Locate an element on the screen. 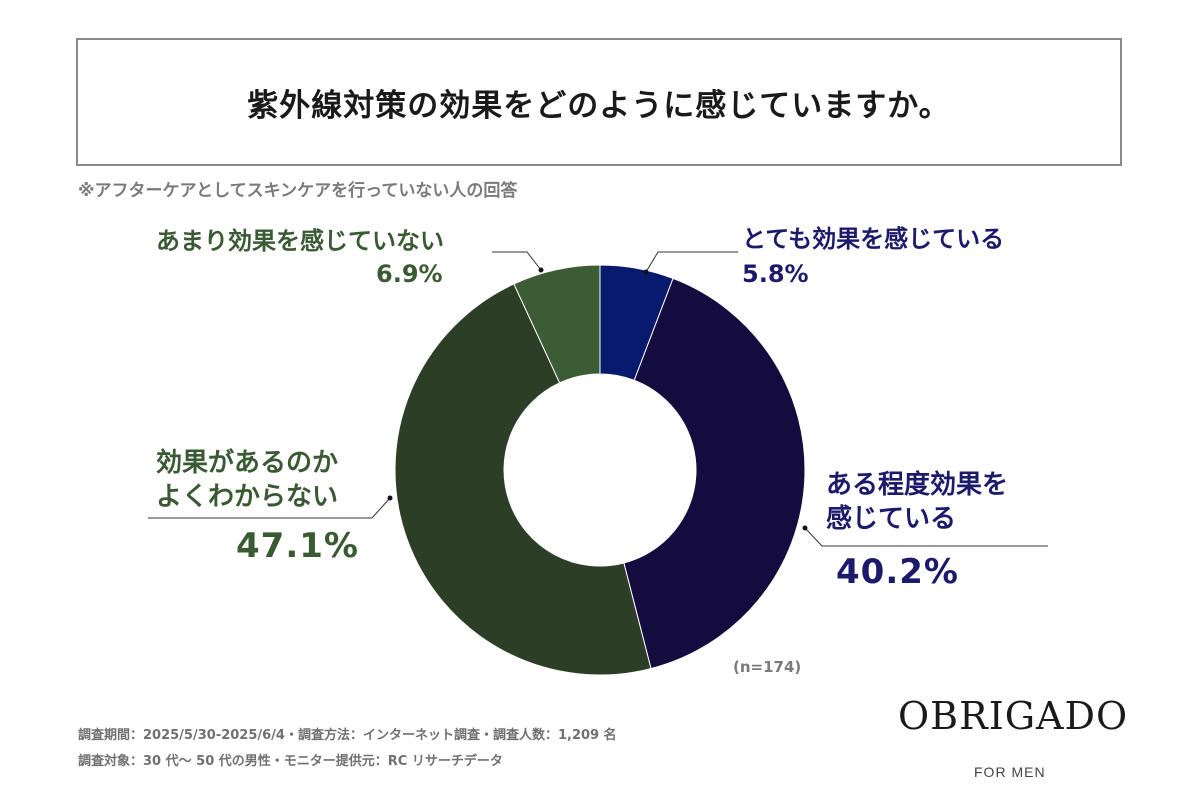 Image resolution: width=1200 pixels, height=800 pixels. slice-not-effective is located at coordinates (557, 324).